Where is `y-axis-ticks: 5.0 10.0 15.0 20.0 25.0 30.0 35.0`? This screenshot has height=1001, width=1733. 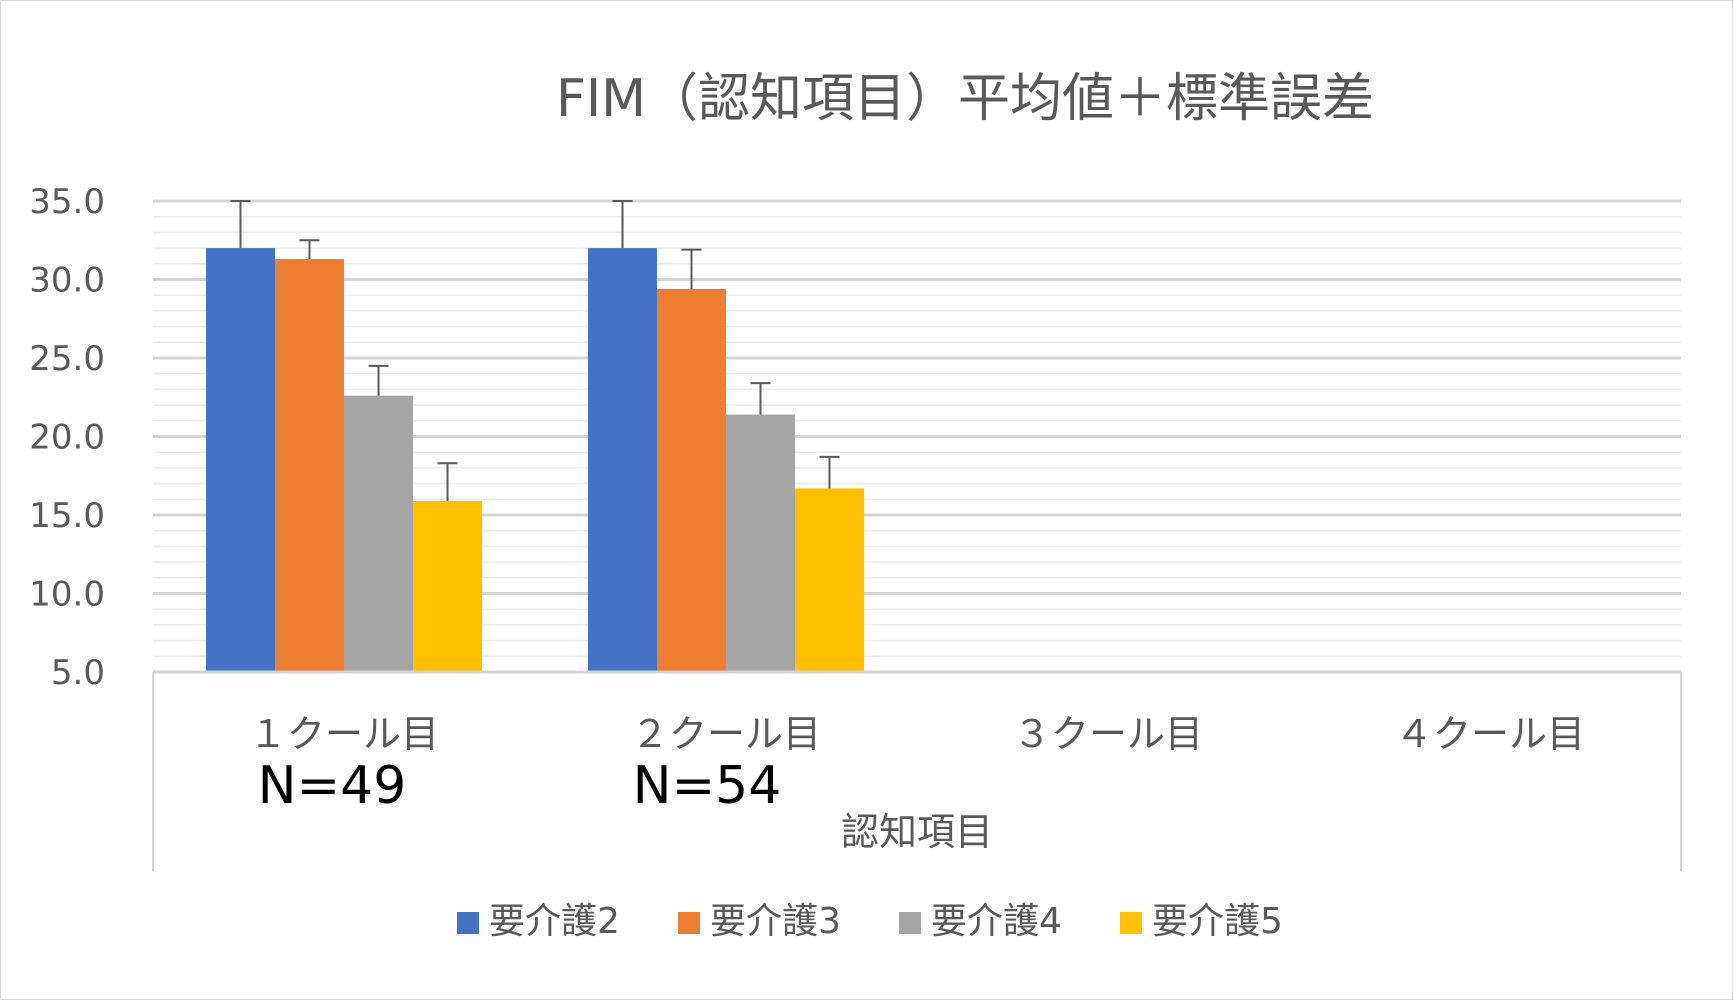 y-axis-ticks: 5.0 10.0 15.0 20.0 25.0 30.0 35.0 is located at coordinates (67, 437).